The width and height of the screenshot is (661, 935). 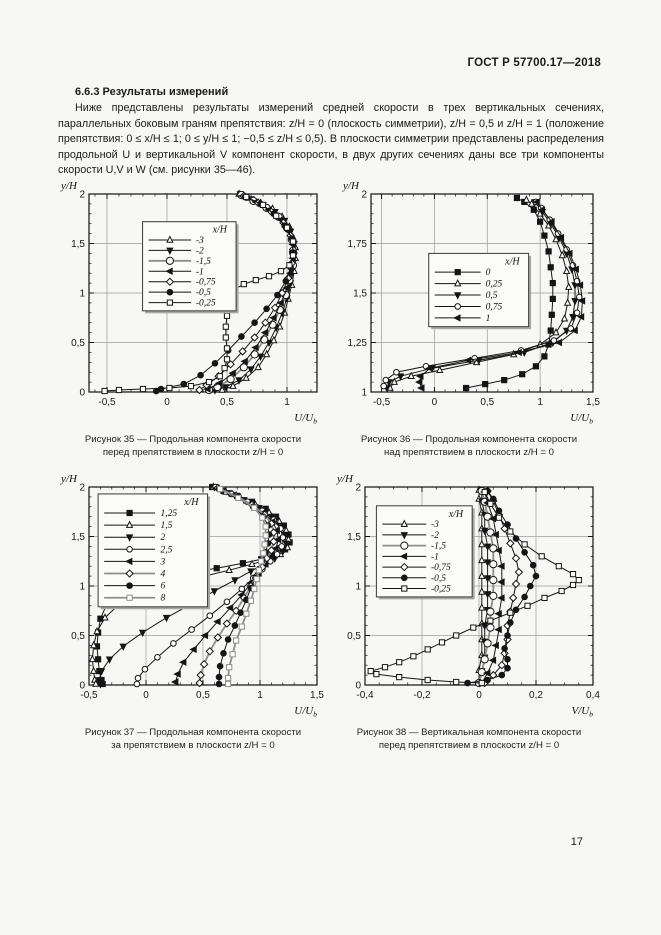 I want to click on legend-box, so click(x=189, y=266).